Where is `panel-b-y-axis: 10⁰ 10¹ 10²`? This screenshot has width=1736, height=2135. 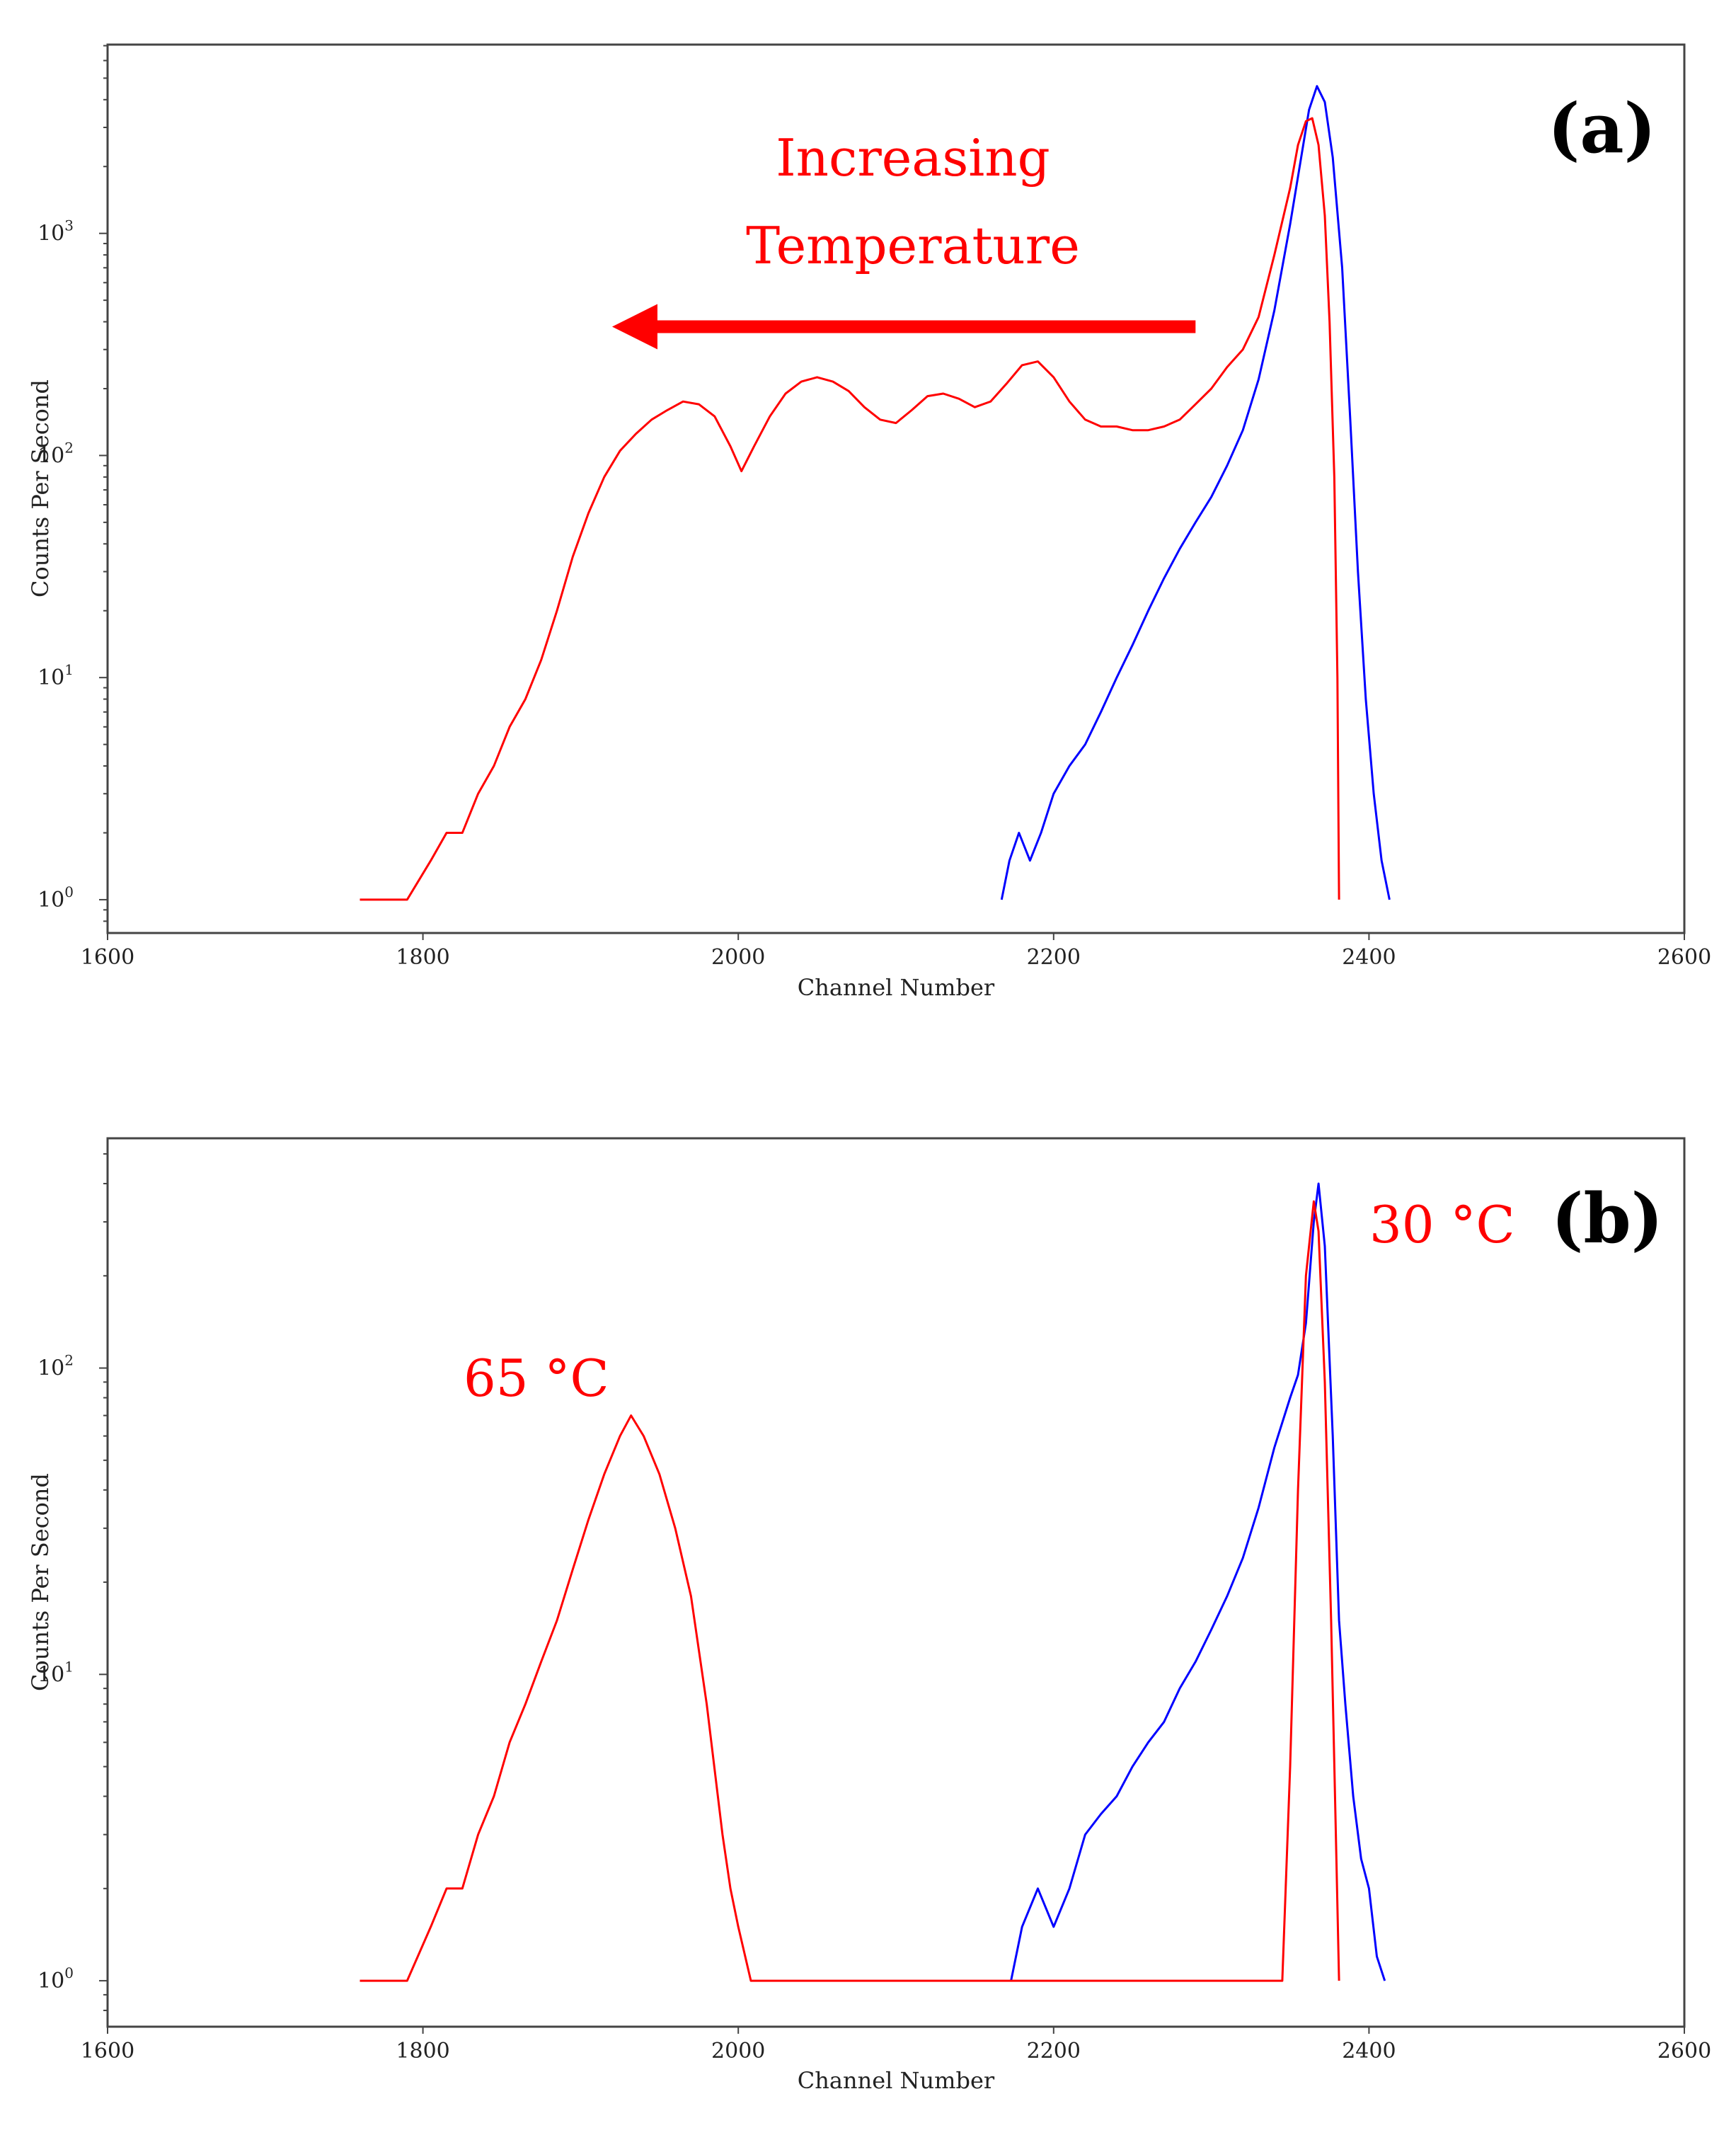 panel-b-y-axis: 10⁰ 10¹ 10² is located at coordinates (73, 1582).